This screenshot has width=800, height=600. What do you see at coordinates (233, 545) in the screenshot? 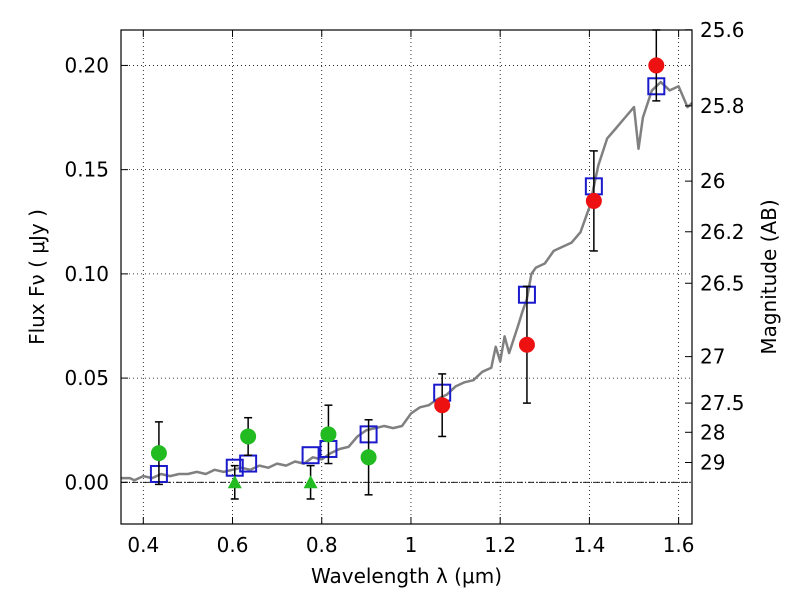
I see `x-tick-label-1: 0.6` at bounding box center [233, 545].